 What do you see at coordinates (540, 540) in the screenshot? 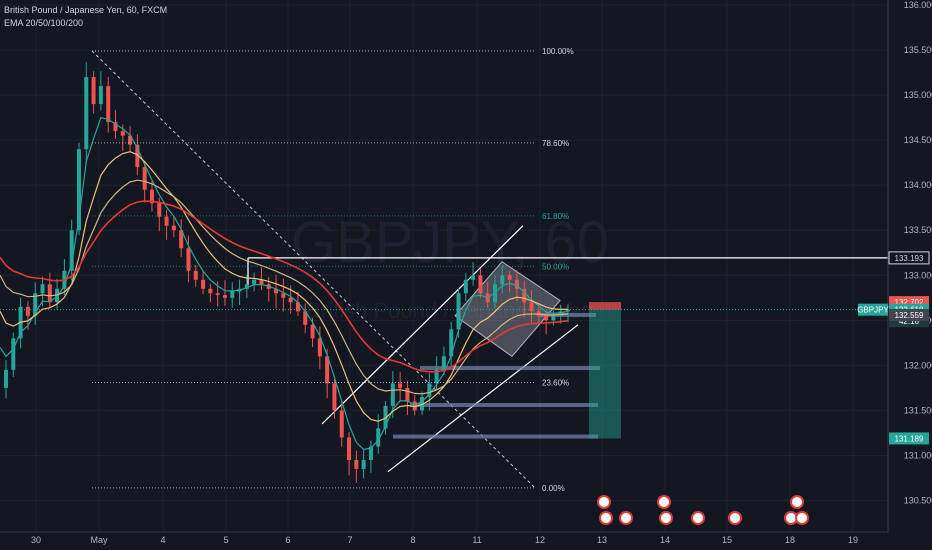
I see `x-tick-label: 12` at bounding box center [540, 540].